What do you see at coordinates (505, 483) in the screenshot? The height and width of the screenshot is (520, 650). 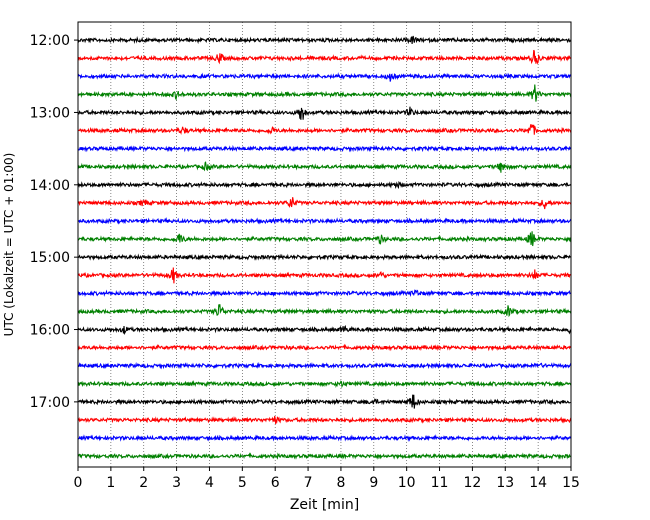 I see `x-tick-label: 13` at bounding box center [505, 483].